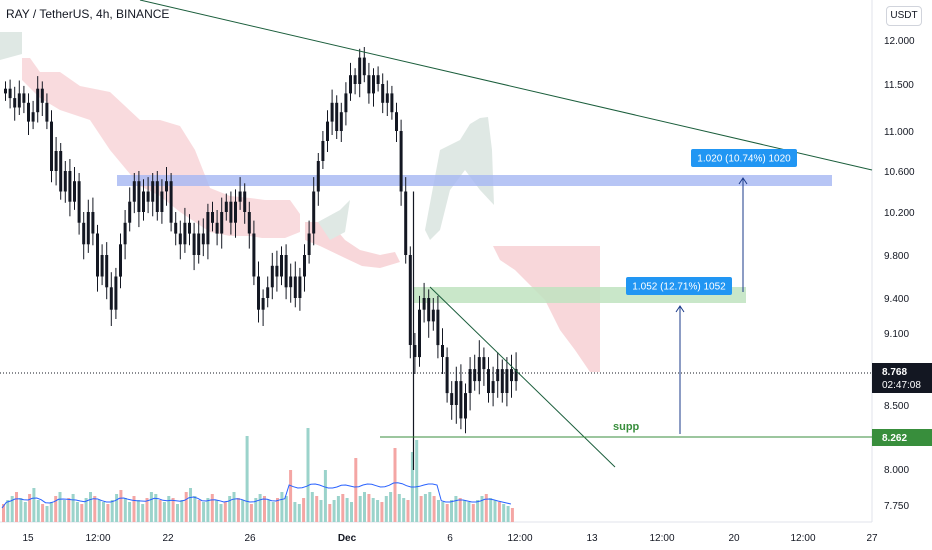  I want to click on time-tick-label: 27, so click(872, 538).